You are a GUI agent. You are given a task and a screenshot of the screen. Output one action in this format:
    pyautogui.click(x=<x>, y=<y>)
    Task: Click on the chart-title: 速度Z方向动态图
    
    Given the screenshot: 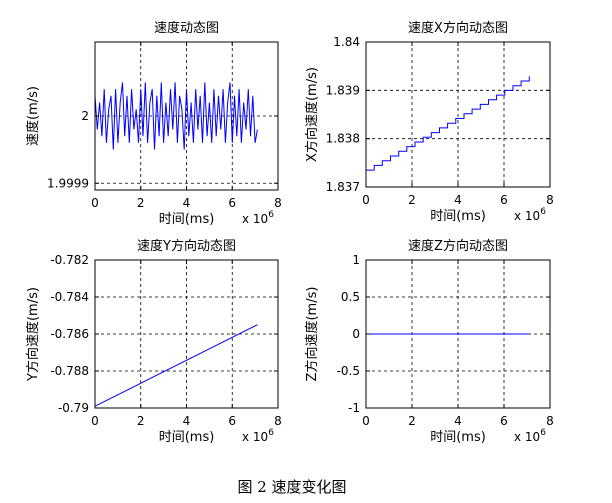 What is the action you would take?
    pyautogui.click(x=458, y=246)
    